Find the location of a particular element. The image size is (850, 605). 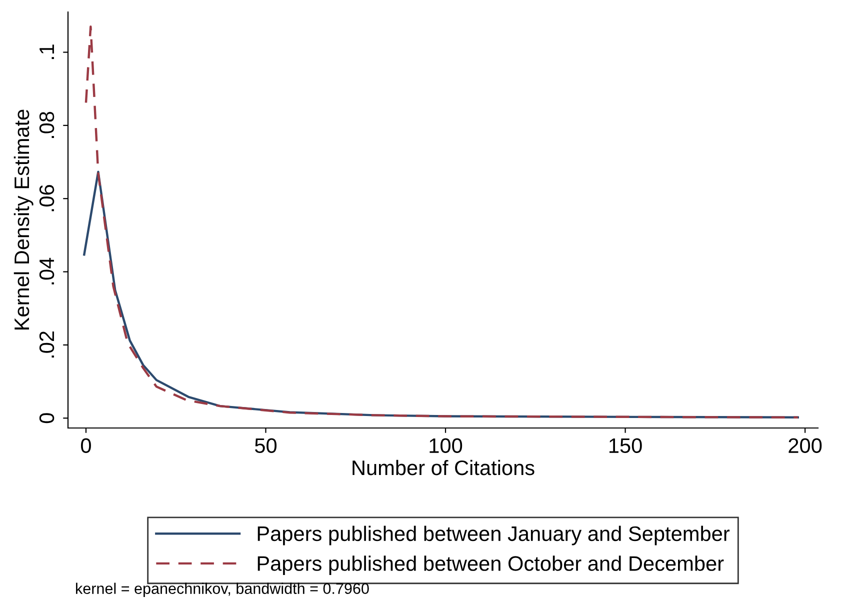

y-tick-label: .04 is located at coordinates (46, 271).